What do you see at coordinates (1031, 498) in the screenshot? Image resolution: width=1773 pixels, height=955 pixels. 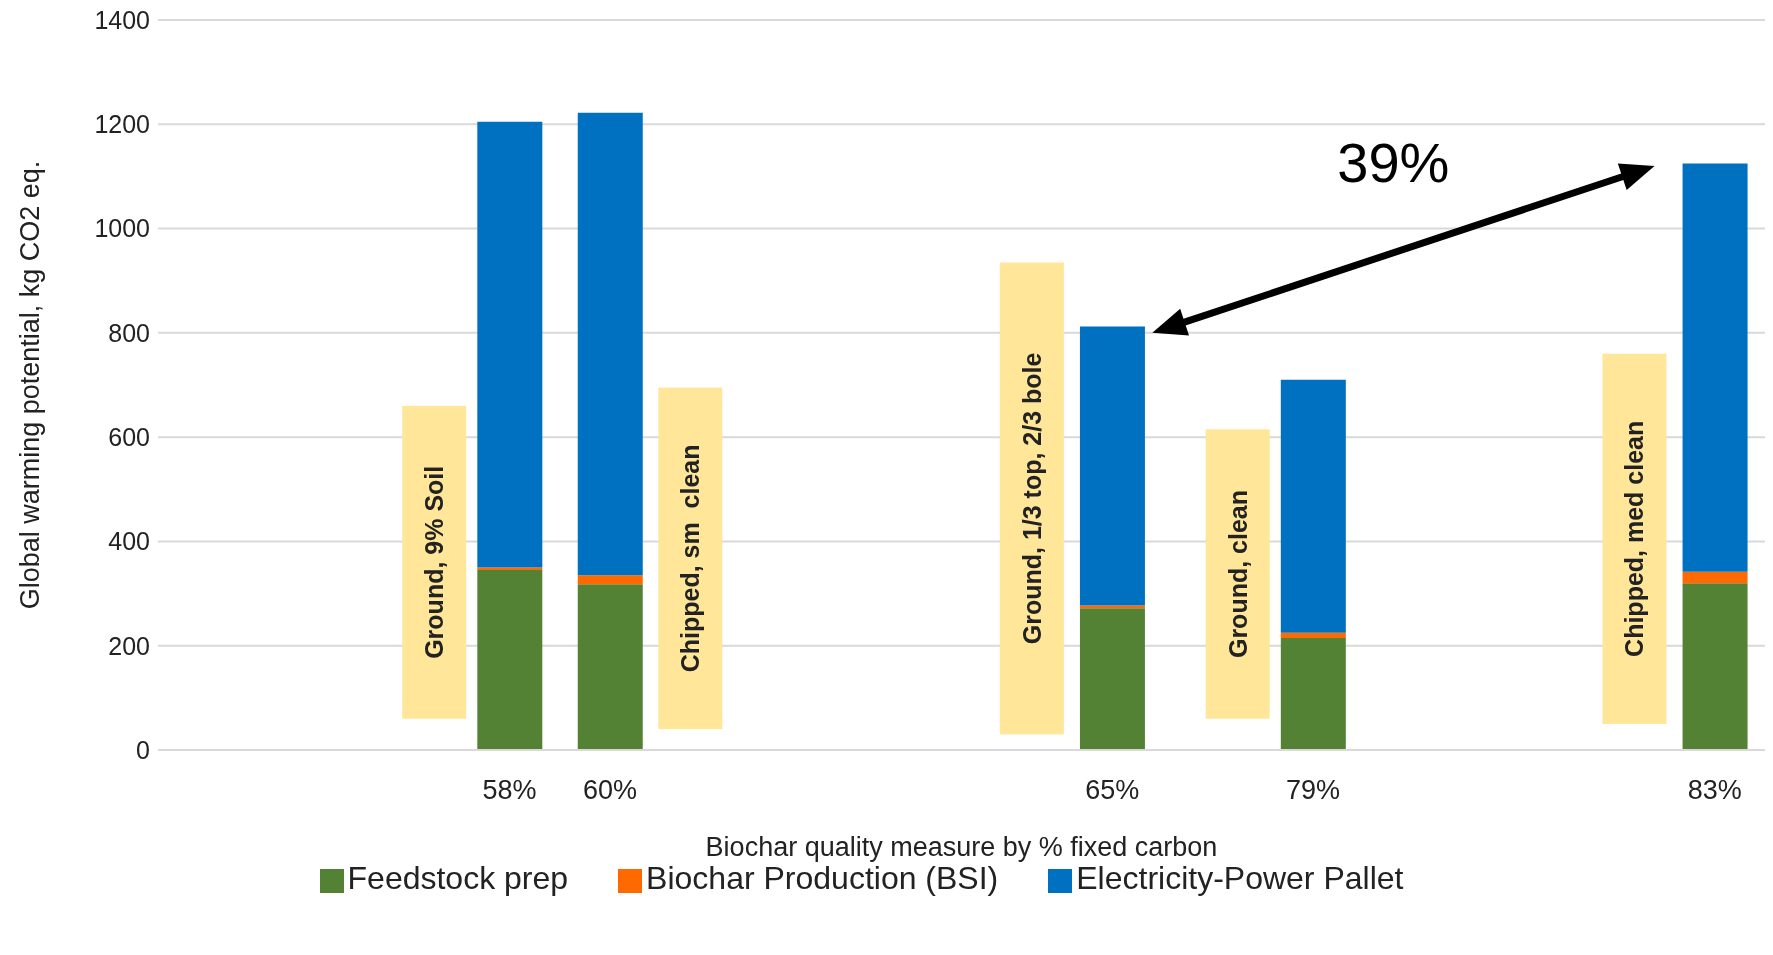 I see `annotation: Ground, 1/3 top, 2/3 bole` at bounding box center [1031, 498].